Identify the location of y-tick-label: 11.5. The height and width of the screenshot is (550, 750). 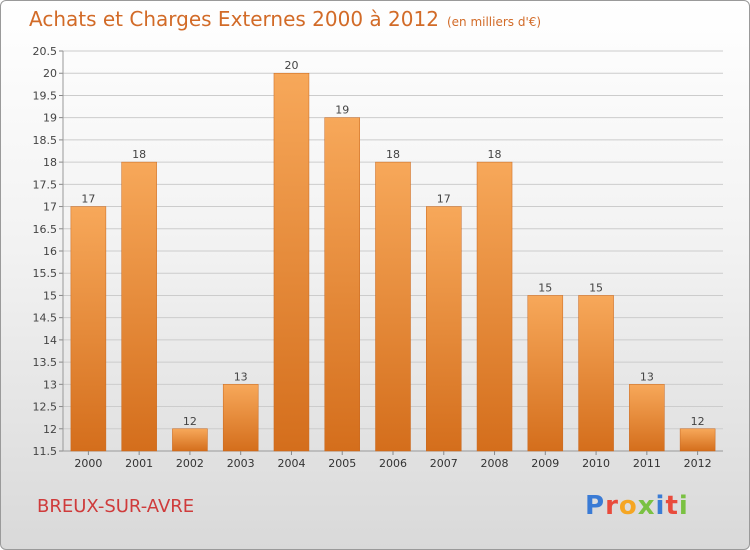
(45, 451).